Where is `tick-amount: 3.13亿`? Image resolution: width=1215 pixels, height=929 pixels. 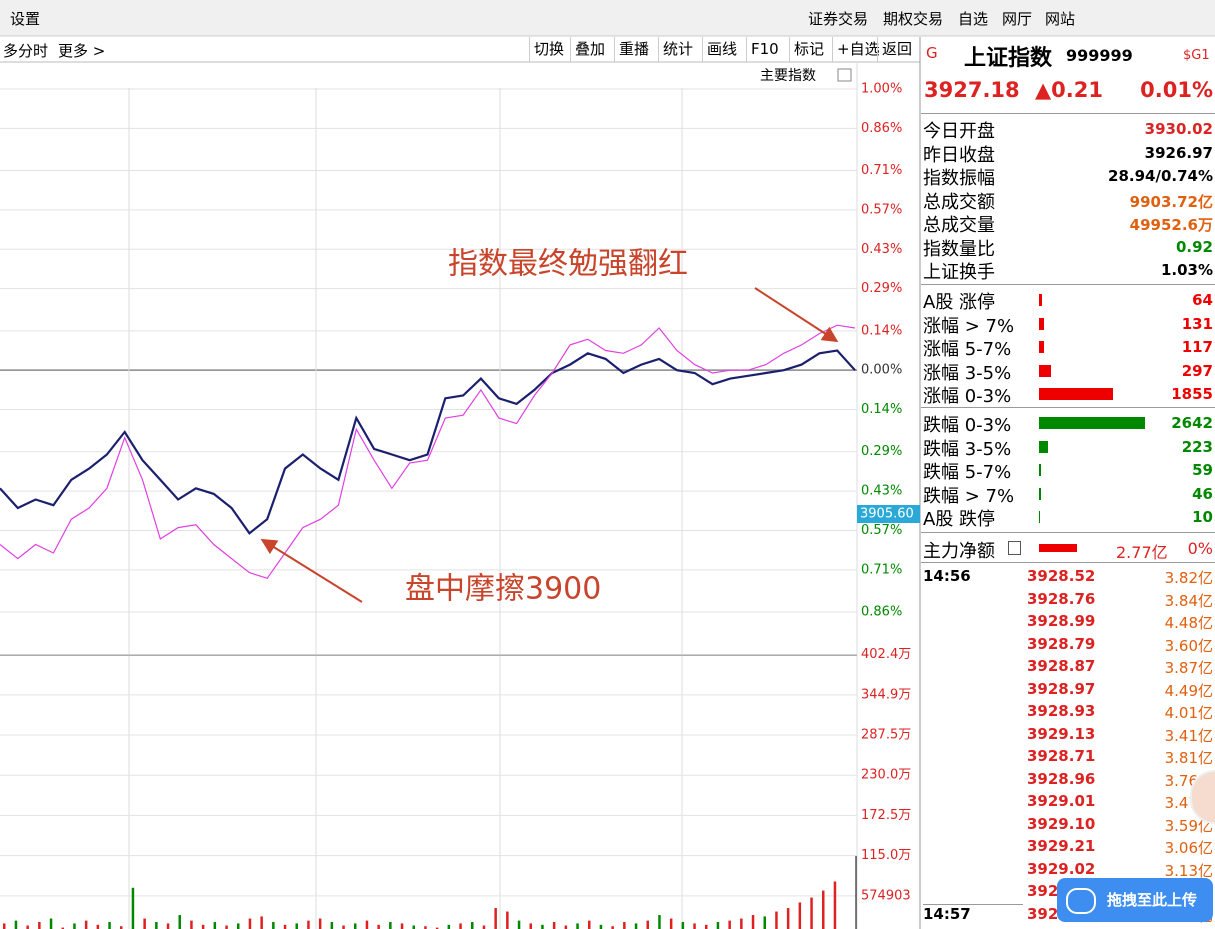
tick-amount: 3.13亿 is located at coordinates (1188, 870).